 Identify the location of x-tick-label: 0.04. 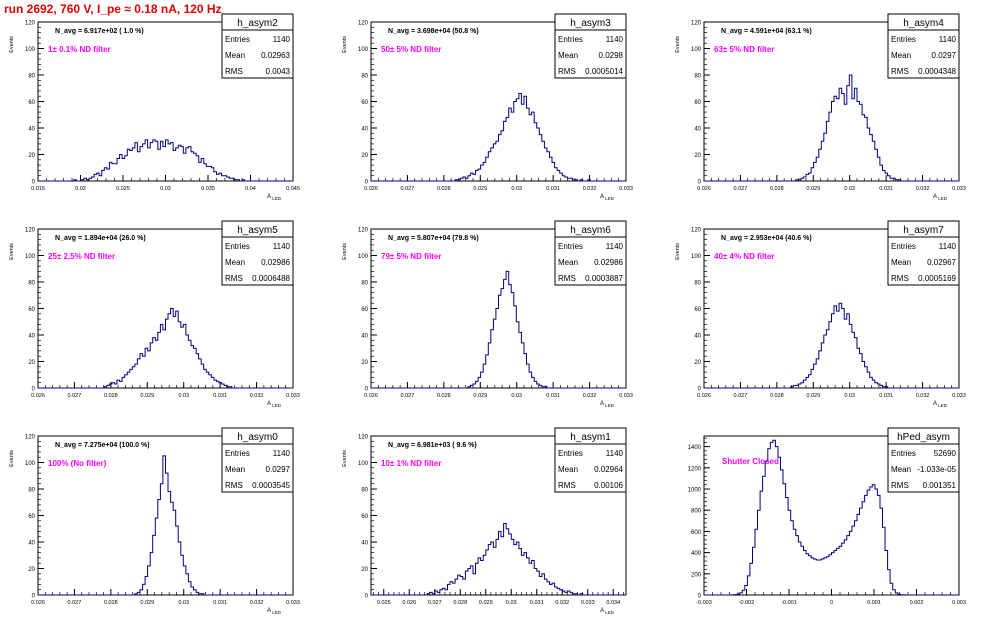
(250, 189).